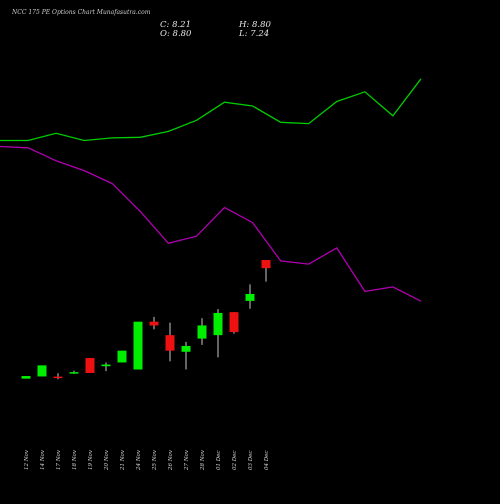 The image size is (500, 504). What do you see at coordinates (235, 461) in the screenshot?
I see `x-tick-label: 02 Dec` at bounding box center [235, 461].